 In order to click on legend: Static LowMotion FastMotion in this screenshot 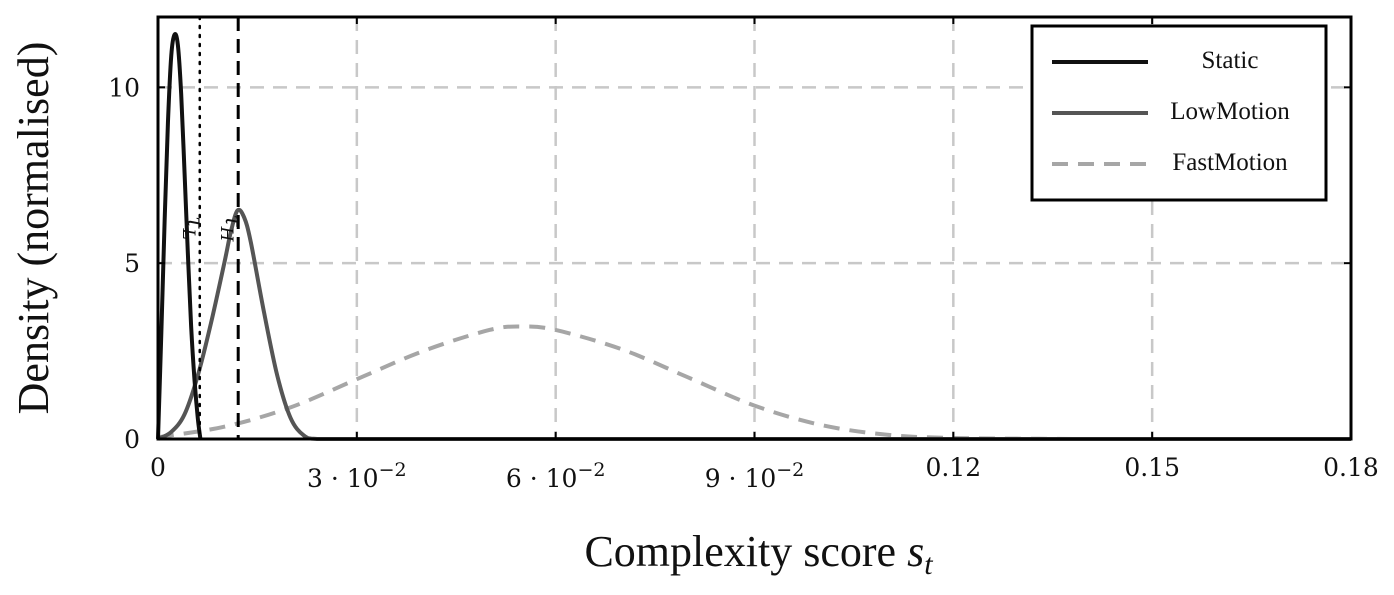, I will do `click(1179, 113)`.